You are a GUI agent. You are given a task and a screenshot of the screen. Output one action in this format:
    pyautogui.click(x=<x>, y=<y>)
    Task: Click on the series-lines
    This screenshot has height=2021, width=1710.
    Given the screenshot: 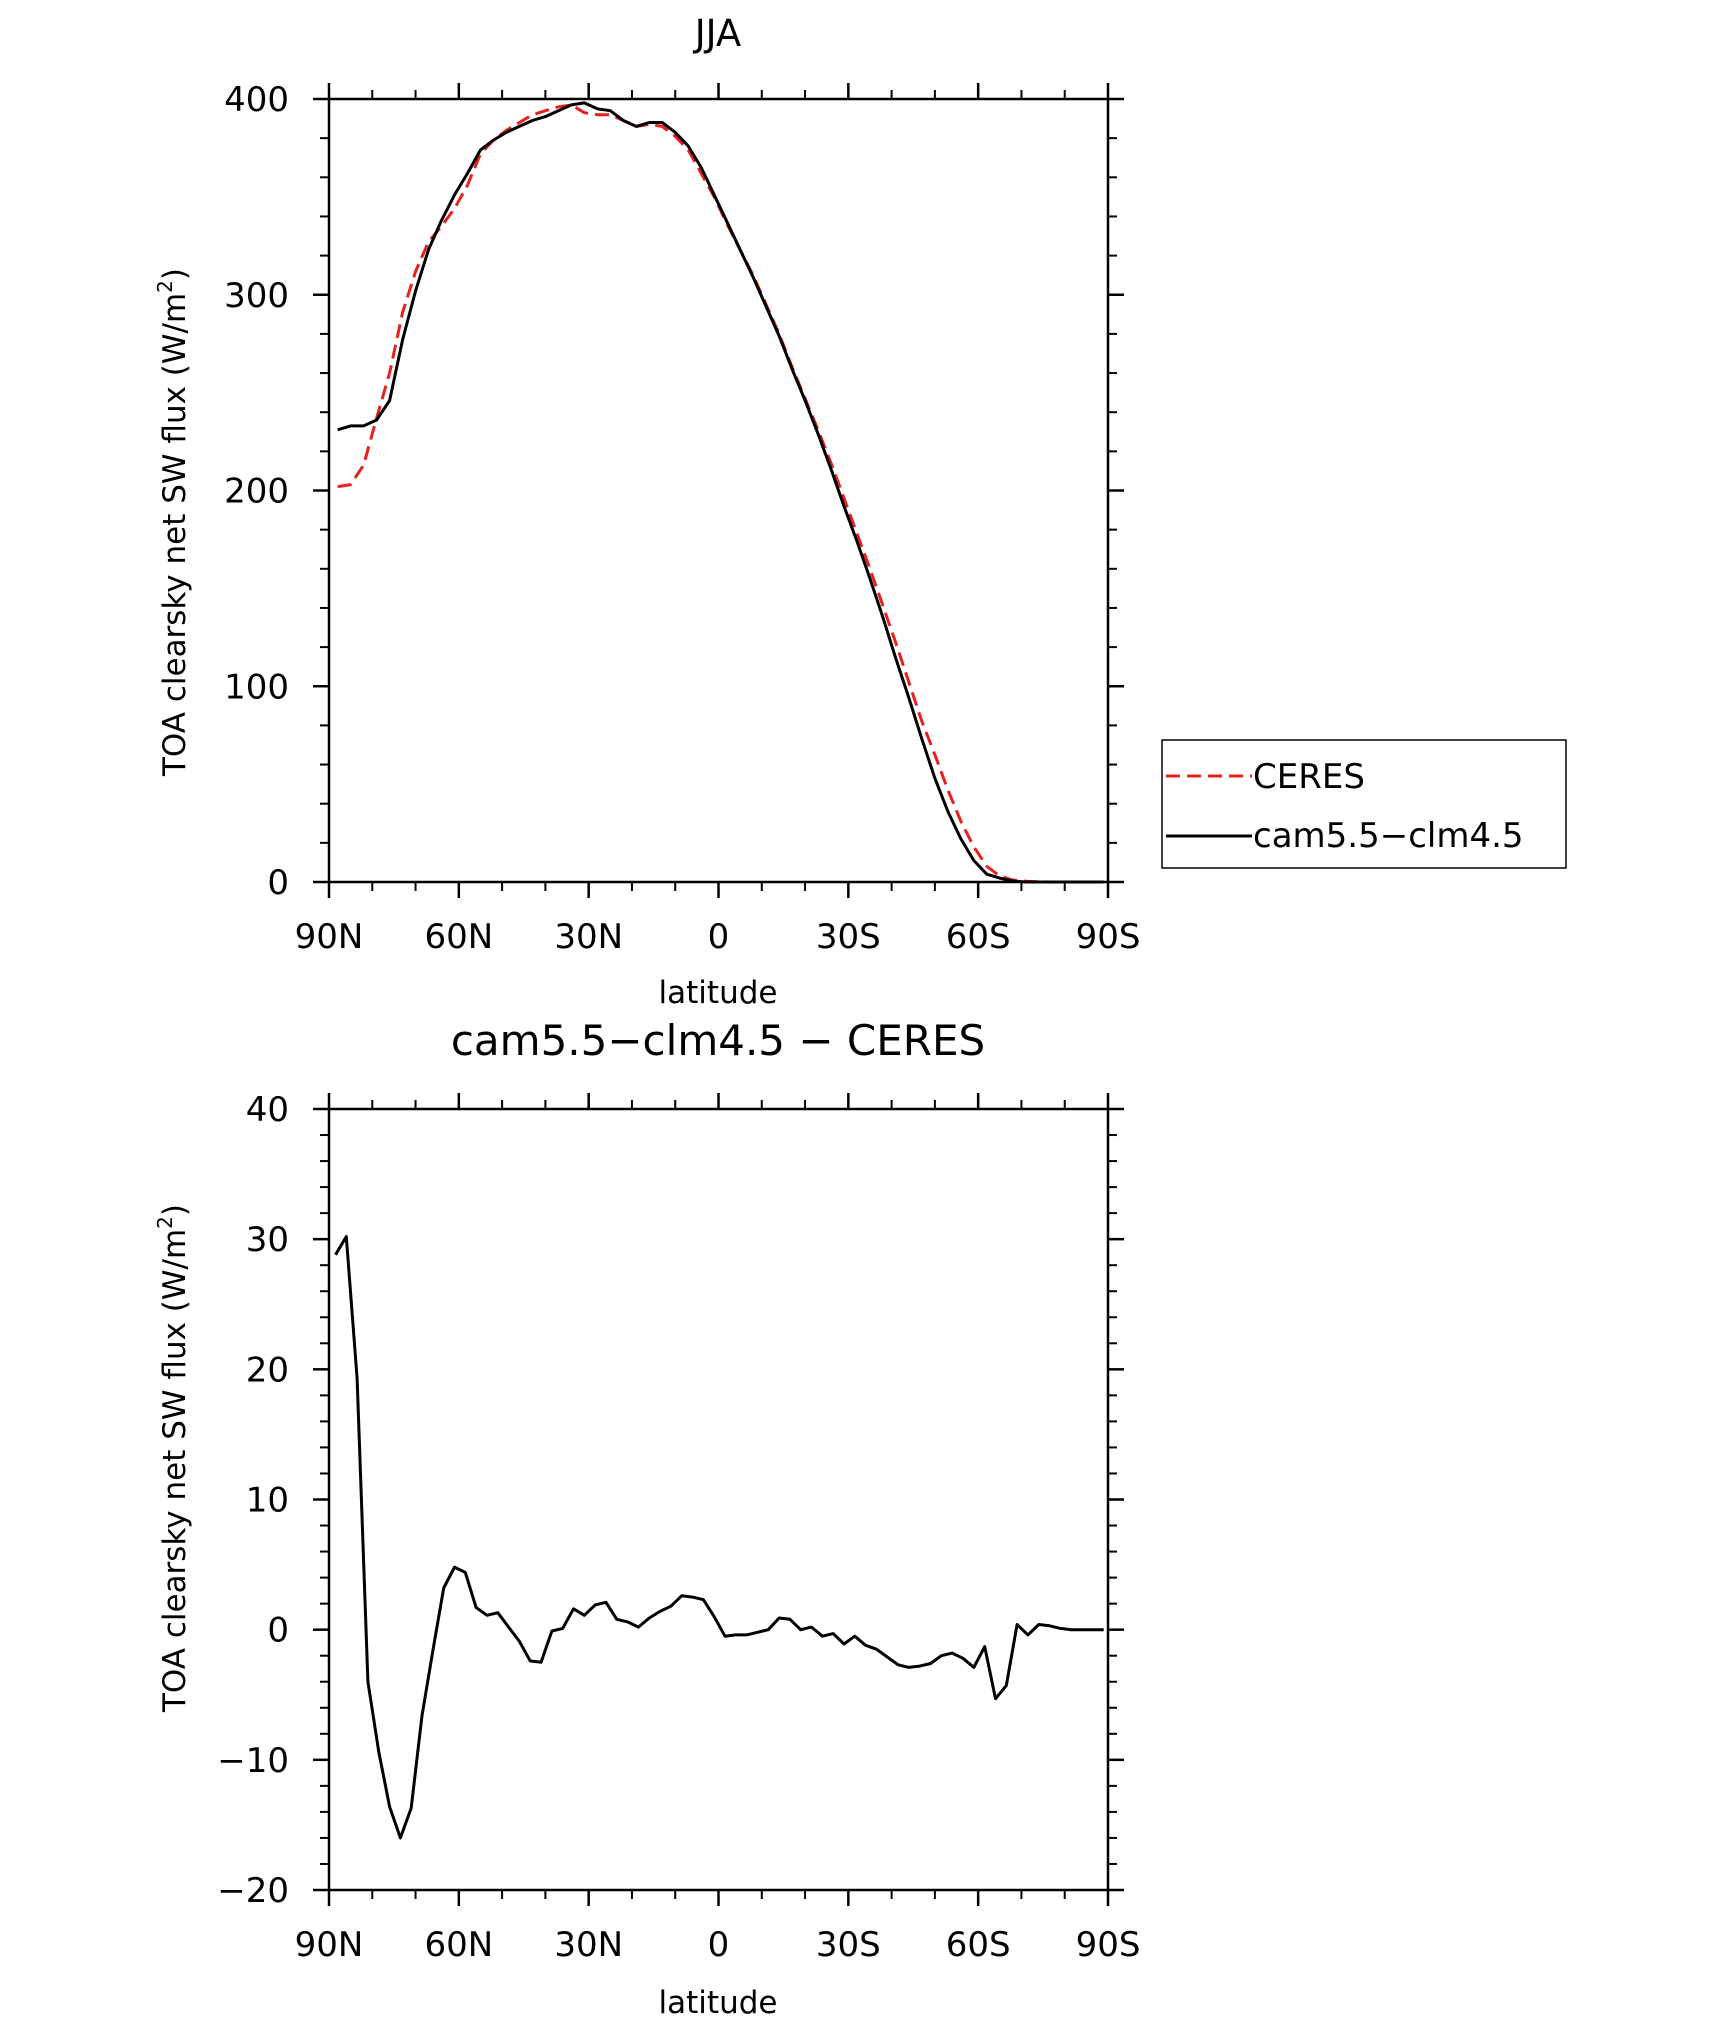 What is the action you would take?
    pyautogui.click(x=719, y=1537)
    